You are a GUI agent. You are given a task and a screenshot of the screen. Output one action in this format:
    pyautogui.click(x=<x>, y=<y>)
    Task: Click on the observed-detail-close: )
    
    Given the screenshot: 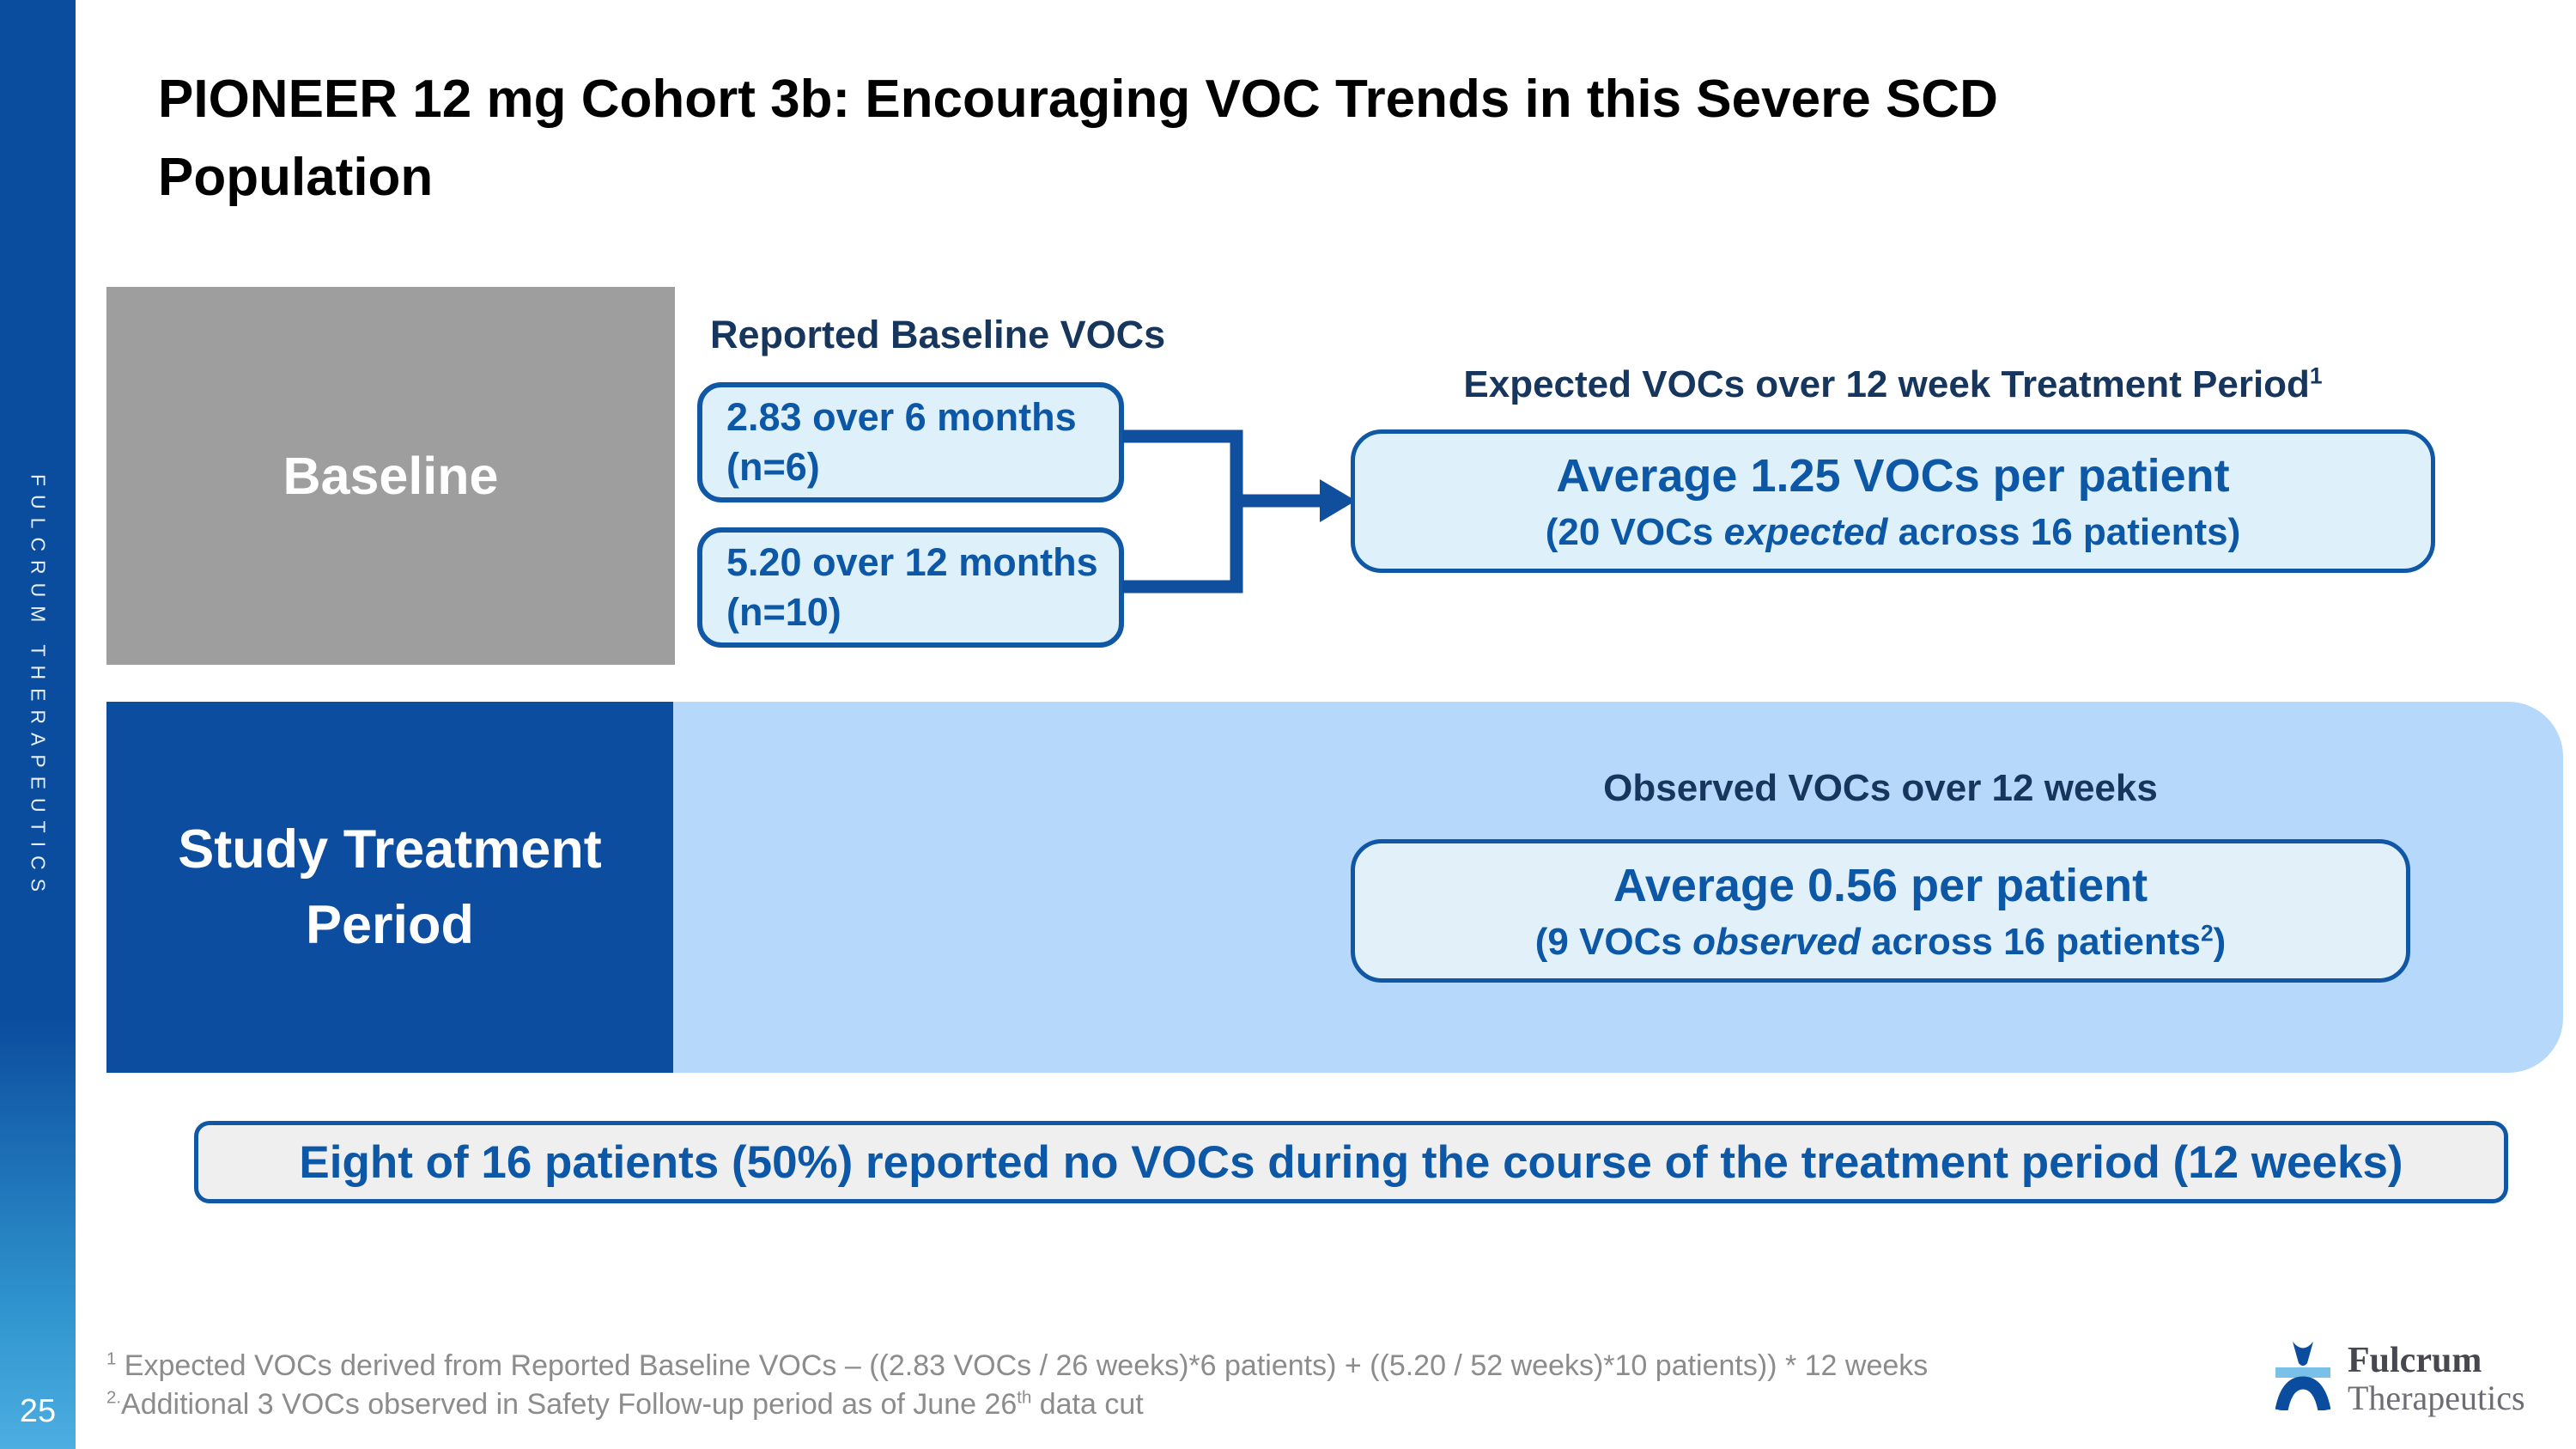 What is the action you would take?
    pyautogui.click(x=2220, y=941)
    